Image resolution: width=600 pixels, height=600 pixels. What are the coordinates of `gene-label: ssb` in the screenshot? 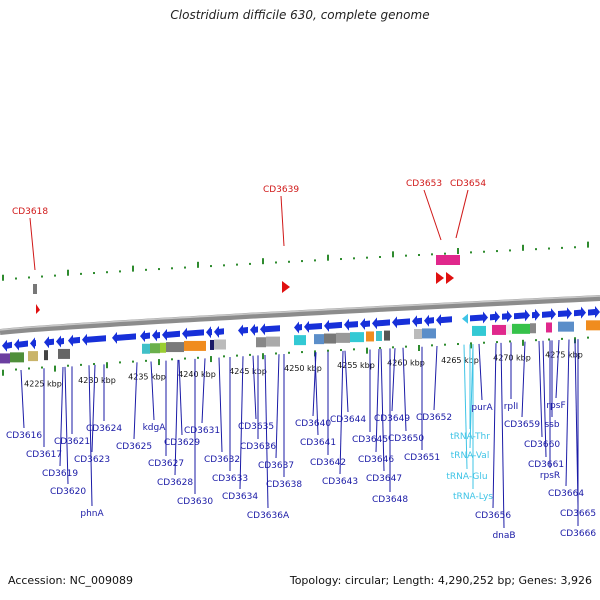 It's located at (551, 425).